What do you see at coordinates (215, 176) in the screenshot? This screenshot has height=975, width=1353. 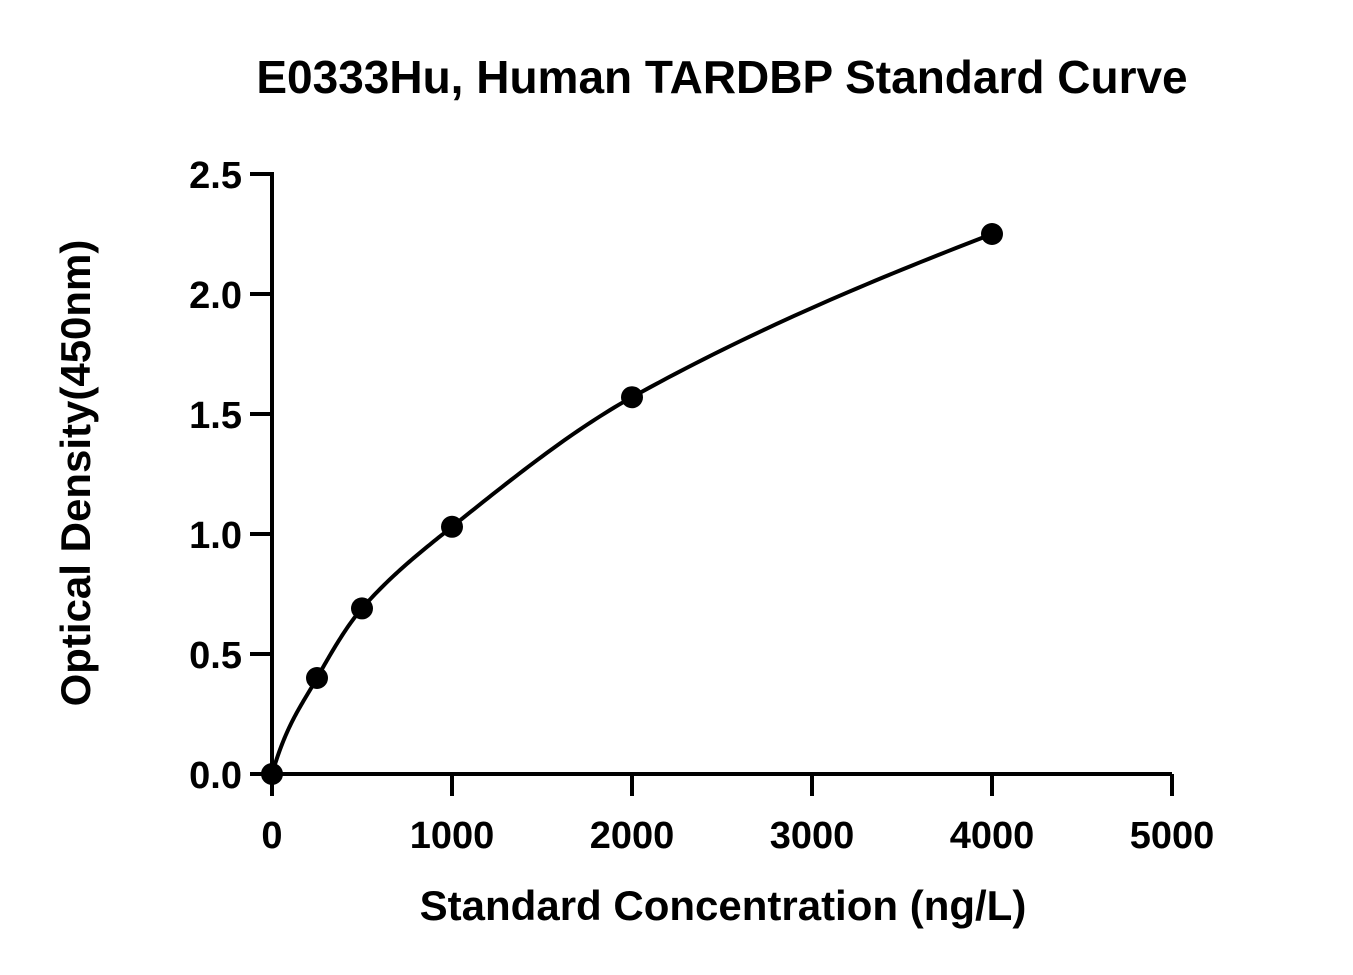 I see `y-tick-label: 2.5` at bounding box center [215, 176].